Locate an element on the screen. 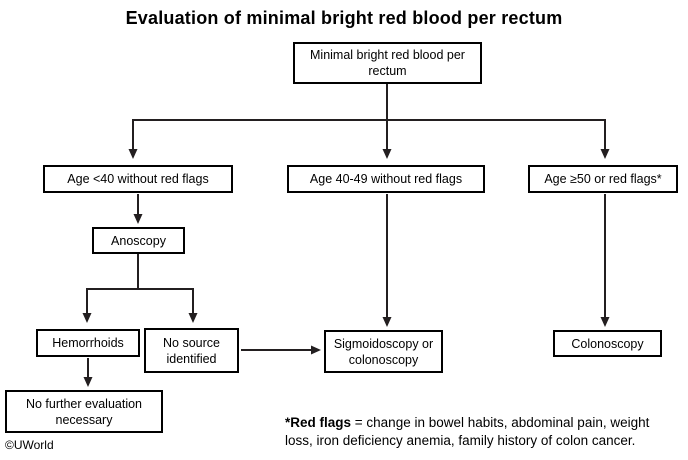 The height and width of the screenshot is (460, 688). node-colonoscopy: Colonoscopy is located at coordinates (607, 343).